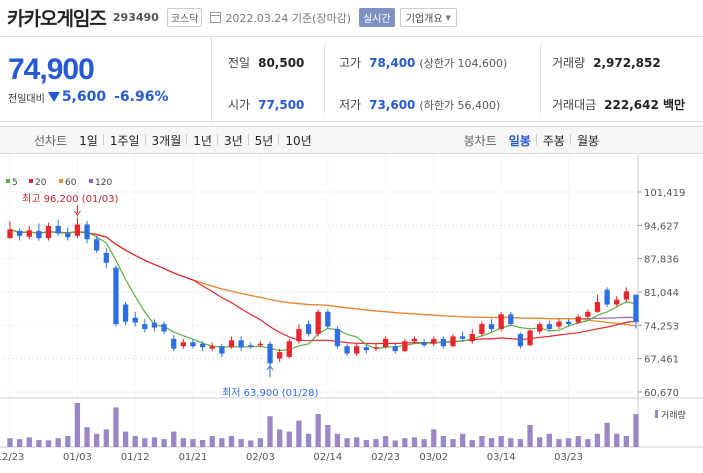  I want to click on legend-swatch, so click(61, 181).